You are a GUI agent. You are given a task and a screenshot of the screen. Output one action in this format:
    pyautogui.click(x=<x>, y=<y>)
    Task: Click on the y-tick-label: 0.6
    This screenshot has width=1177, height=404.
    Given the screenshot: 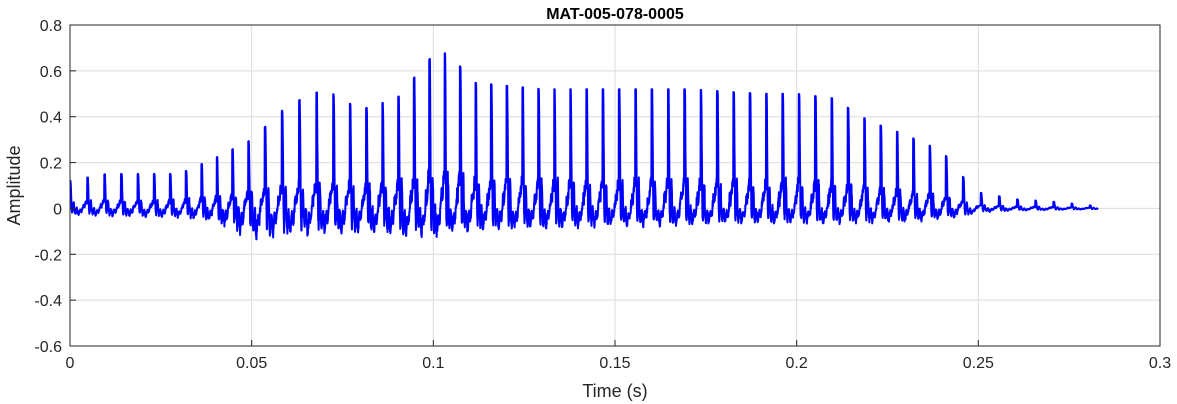 What is the action you would take?
    pyautogui.click(x=51, y=72)
    